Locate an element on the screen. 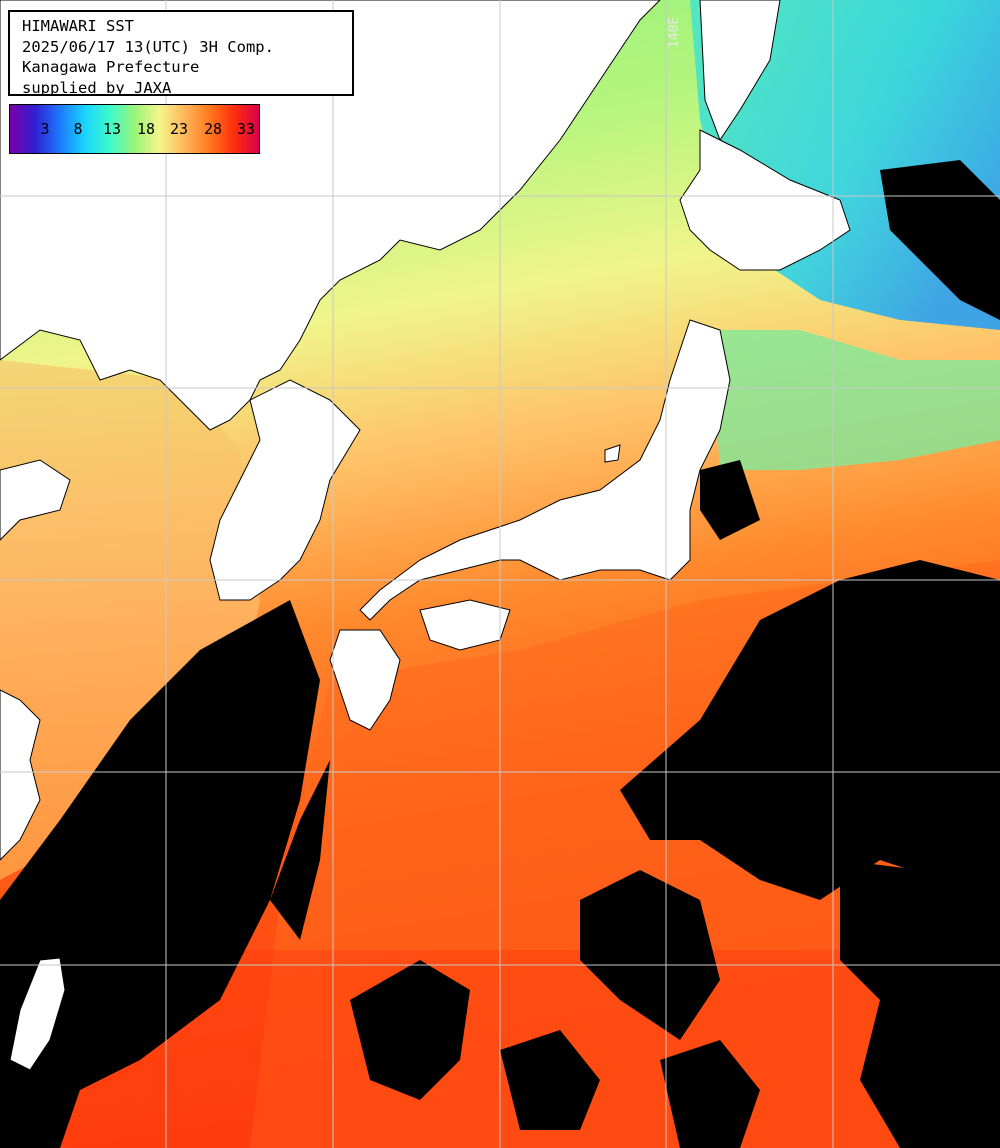 The width and height of the screenshot is (1000, 1148). land-china-coast is located at coordinates (20, 775).